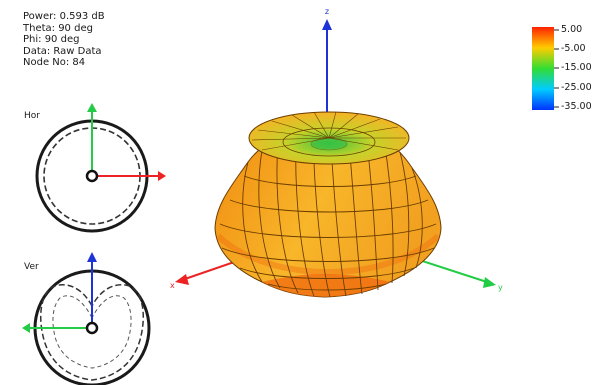 The width and height of the screenshot is (606, 385). I want to click on z-axis-label: z, so click(327, 11).